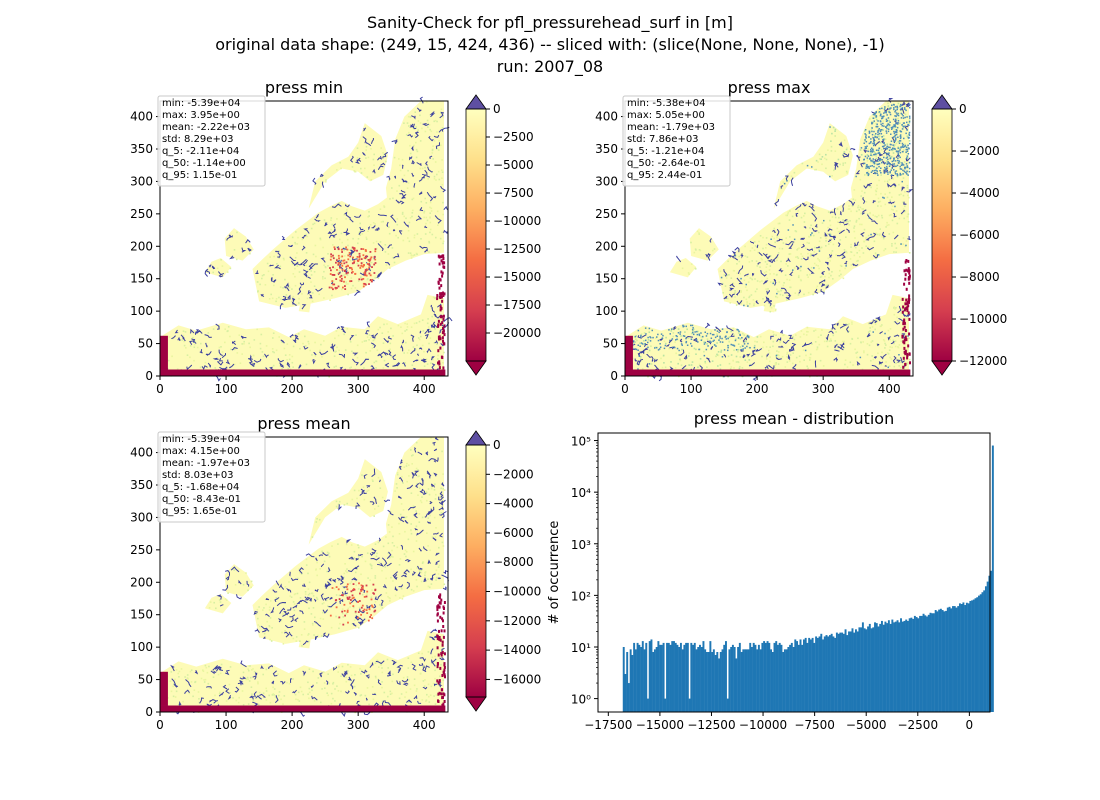  What do you see at coordinates (200, 151) in the screenshot?
I see `stats-line: q_5: -2.11e+04` at bounding box center [200, 151].